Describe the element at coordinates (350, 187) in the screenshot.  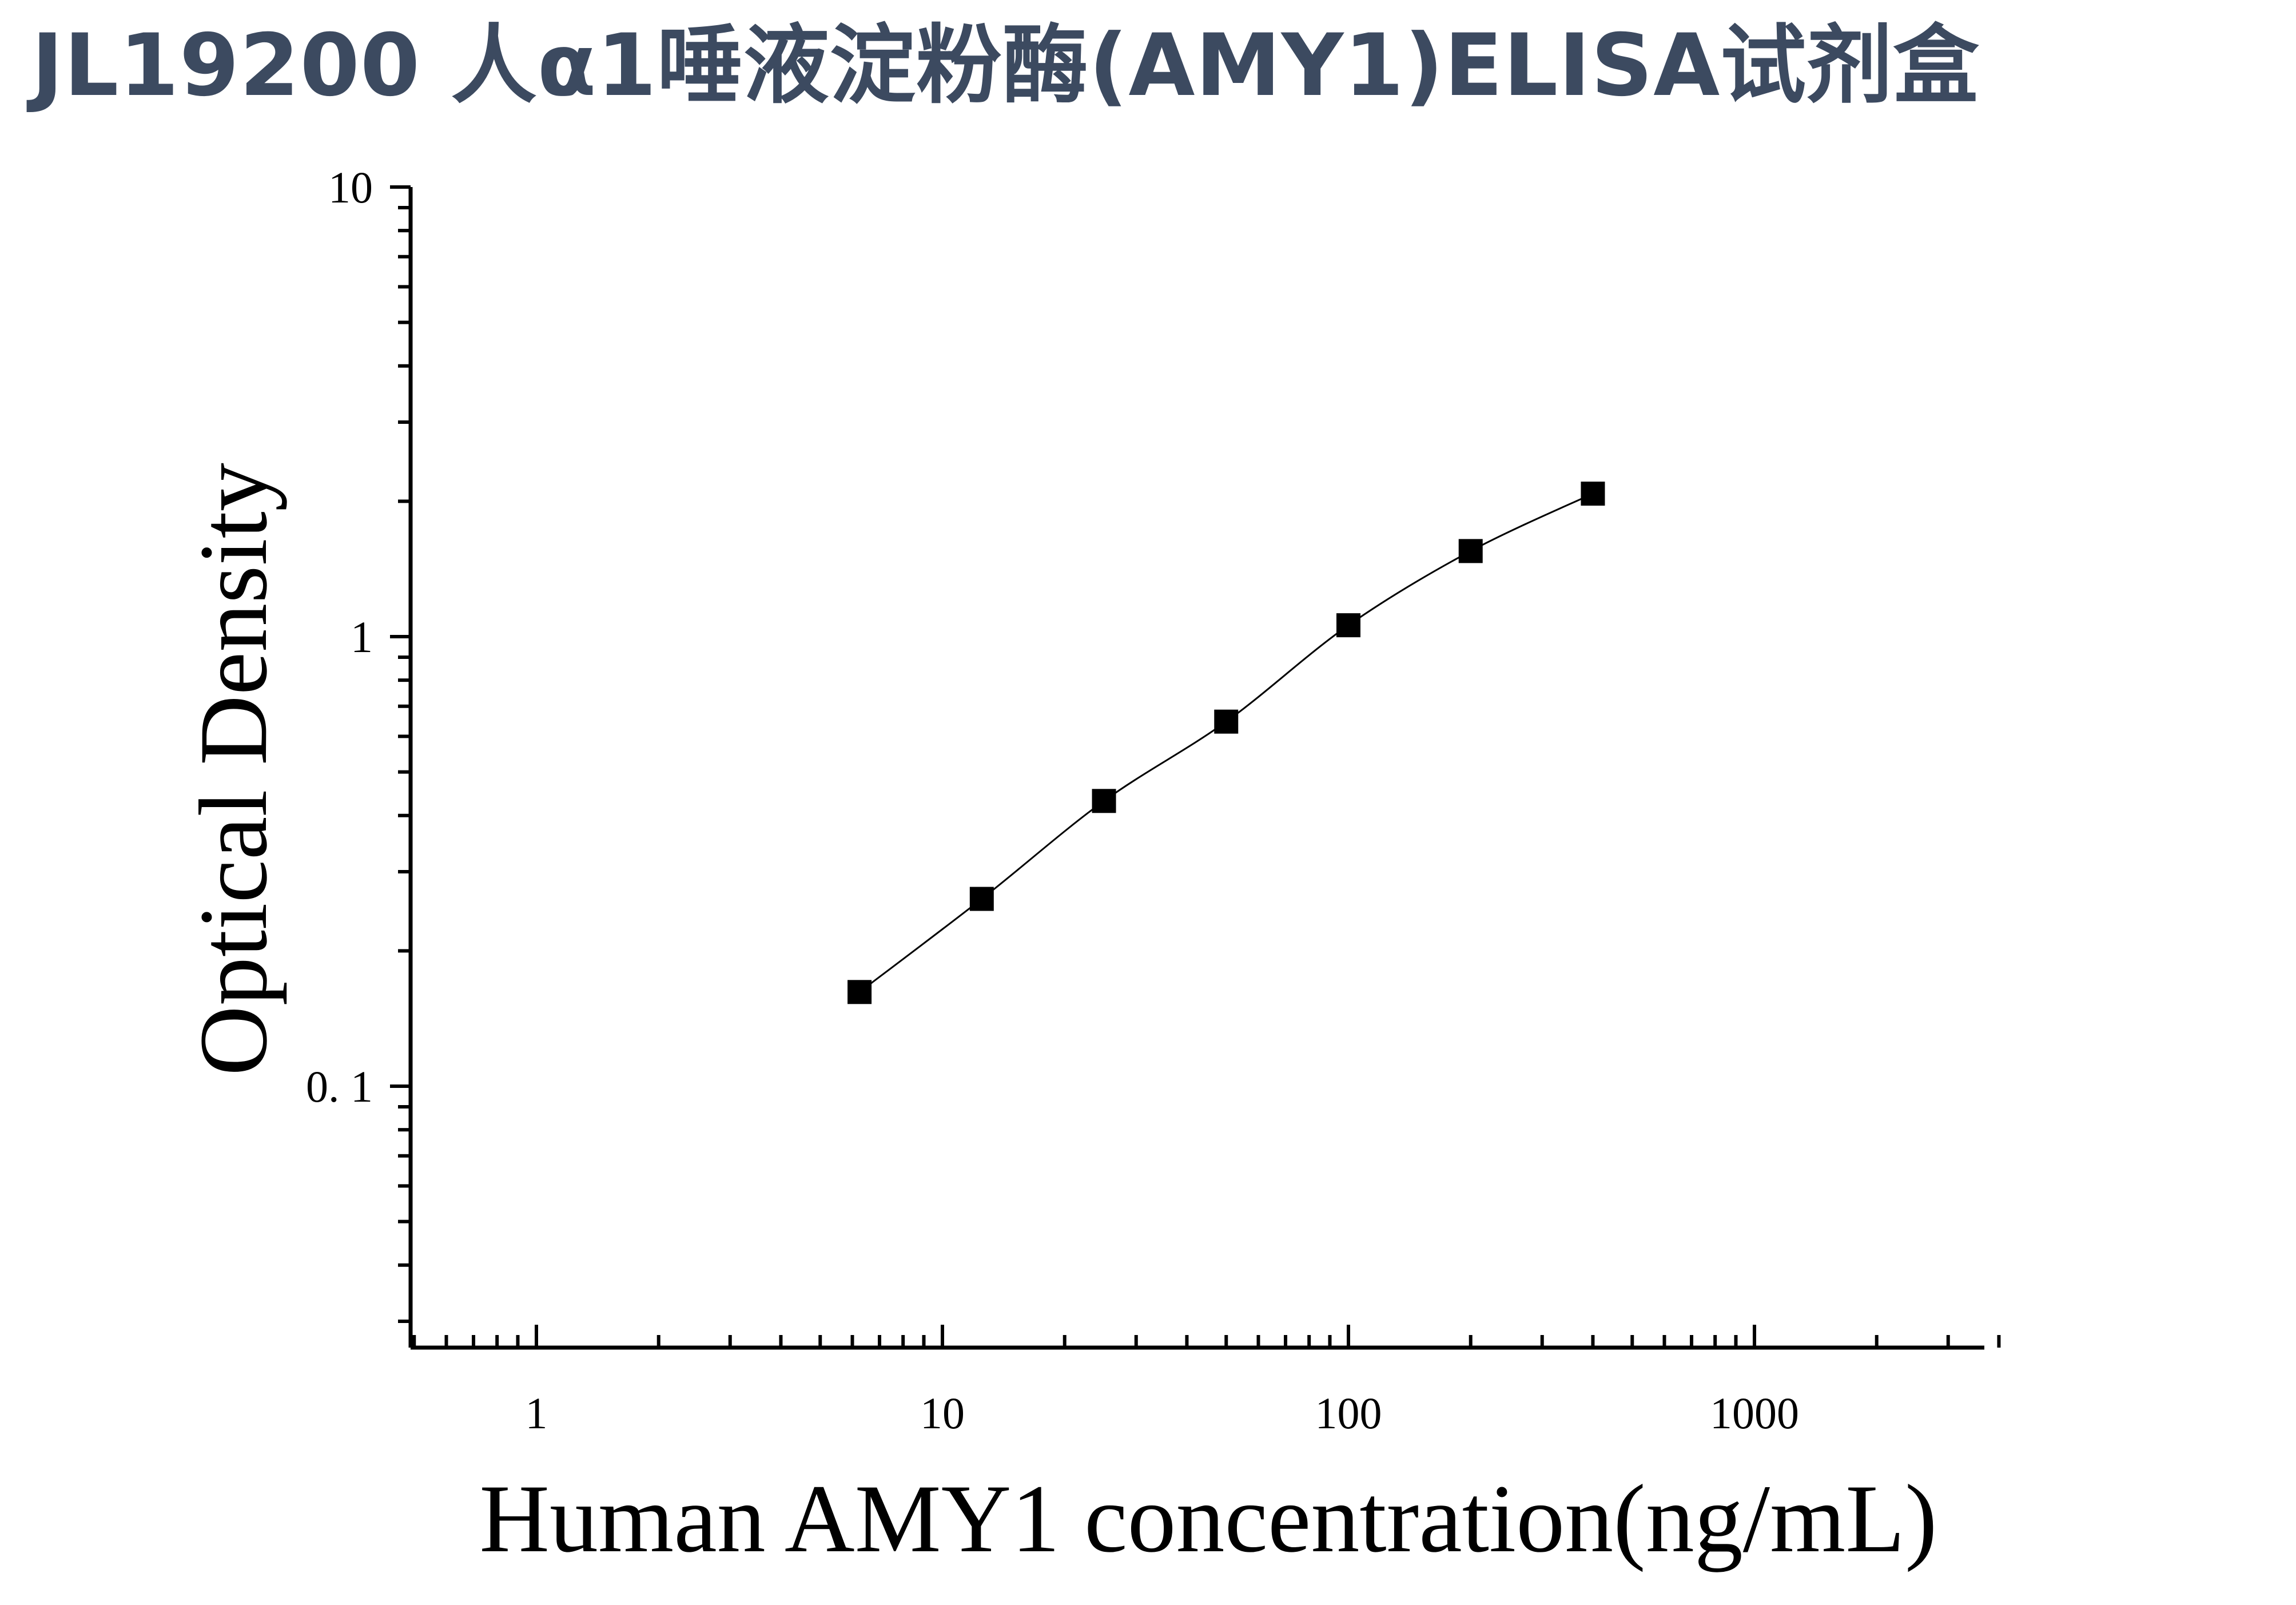
I see `y-tick-label: 10` at that location.